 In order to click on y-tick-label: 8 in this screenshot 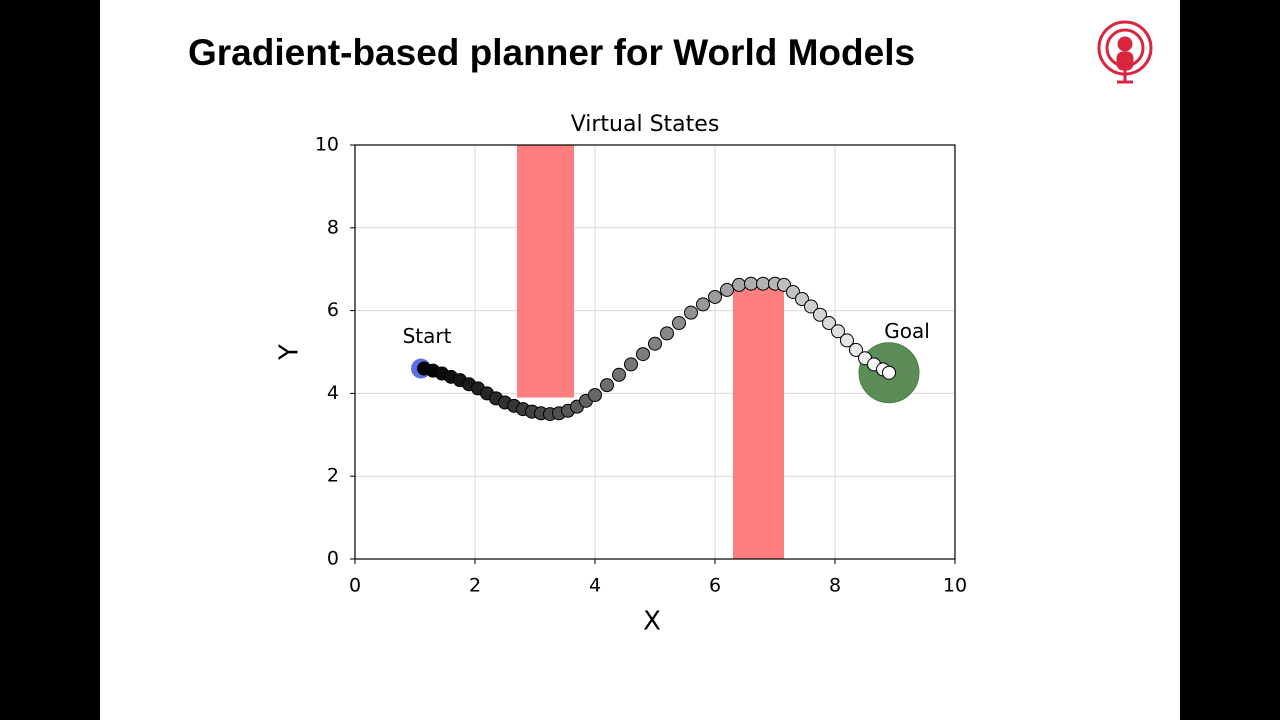, I will do `click(333, 227)`.